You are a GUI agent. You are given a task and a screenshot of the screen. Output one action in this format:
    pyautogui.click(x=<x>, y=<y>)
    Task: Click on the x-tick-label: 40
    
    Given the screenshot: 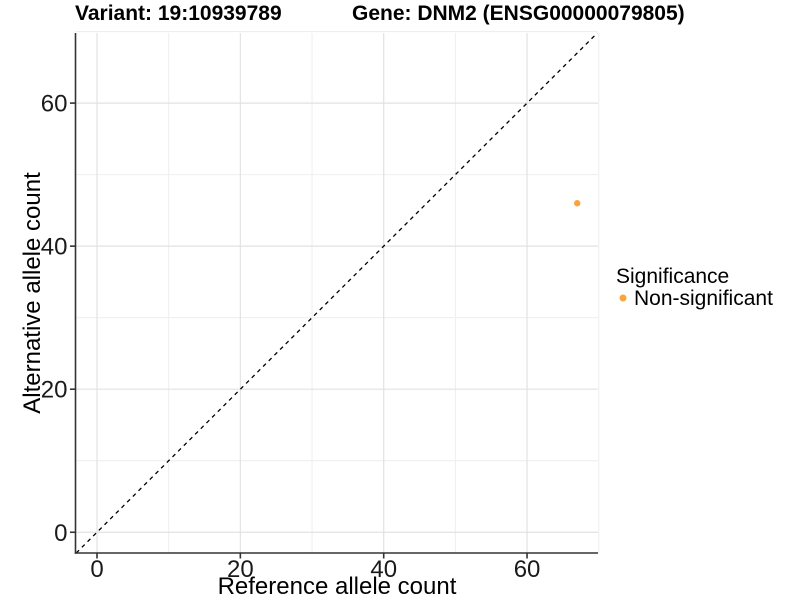 What is the action you would take?
    pyautogui.click(x=383, y=569)
    